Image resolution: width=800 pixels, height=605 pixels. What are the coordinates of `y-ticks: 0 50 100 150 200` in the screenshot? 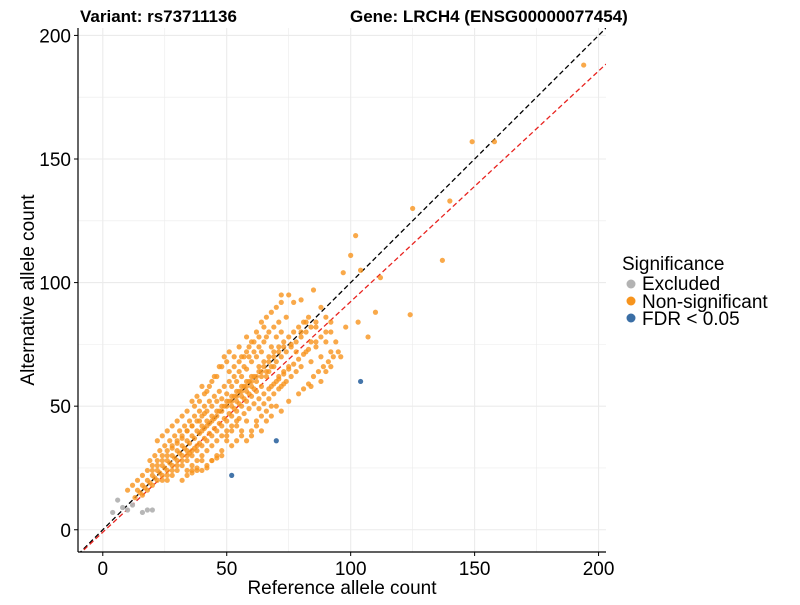 It's located at (58, 284).